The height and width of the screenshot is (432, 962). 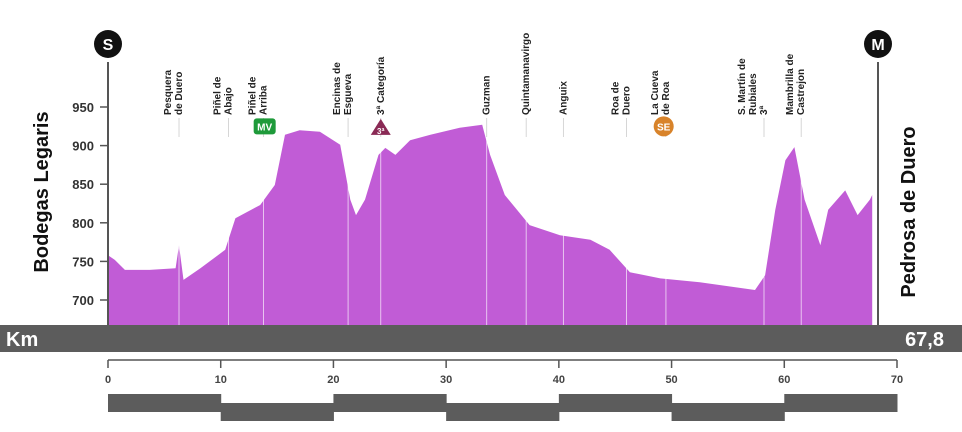 What do you see at coordinates (790, 84) in the screenshot?
I see `town-label: Mambrilla de` at bounding box center [790, 84].